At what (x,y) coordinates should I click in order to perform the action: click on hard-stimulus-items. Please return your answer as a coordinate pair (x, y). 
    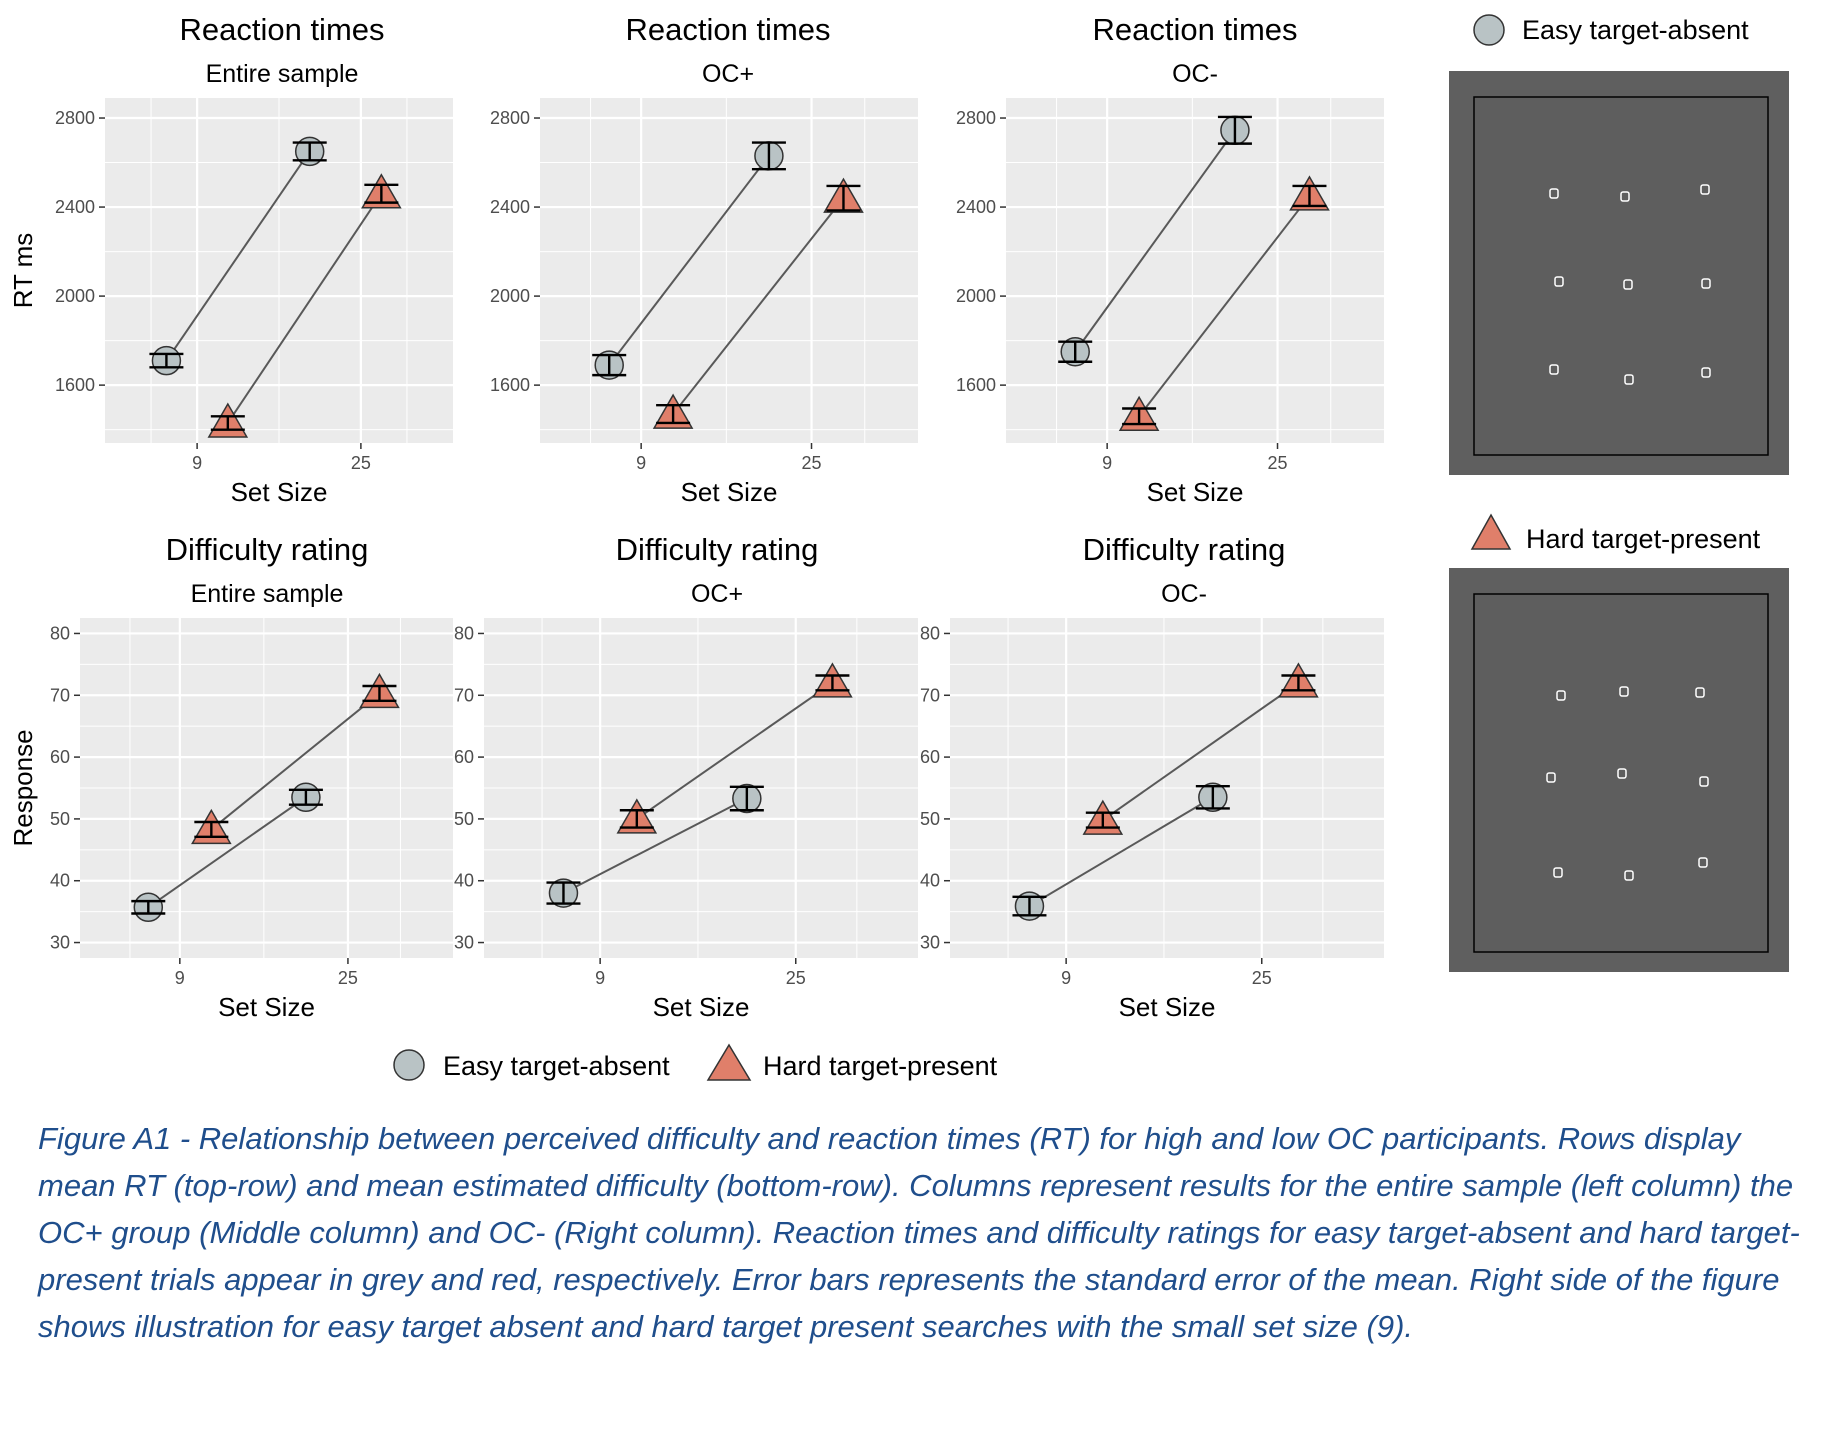
    Looking at the image, I should click on (1627, 783).